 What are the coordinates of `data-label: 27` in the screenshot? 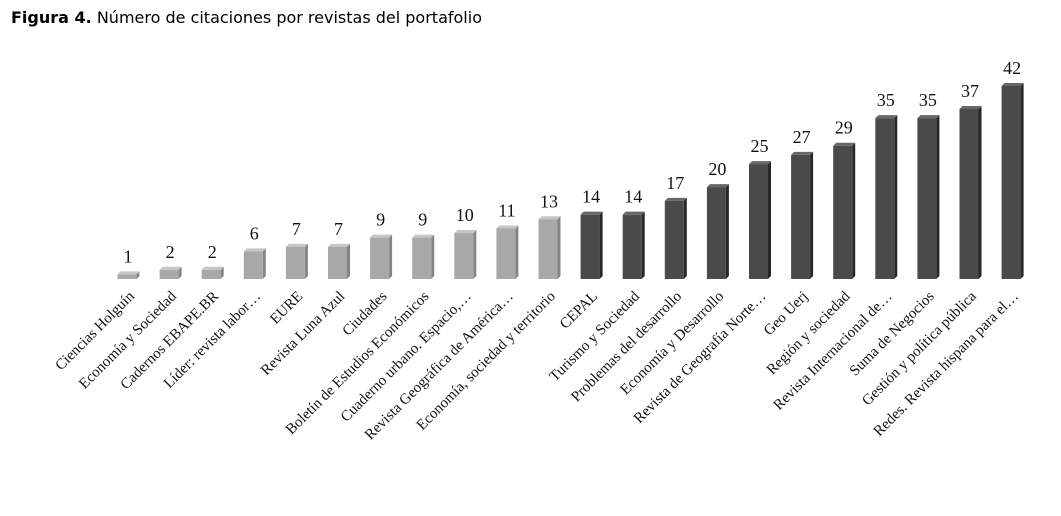 It's located at (802, 137).